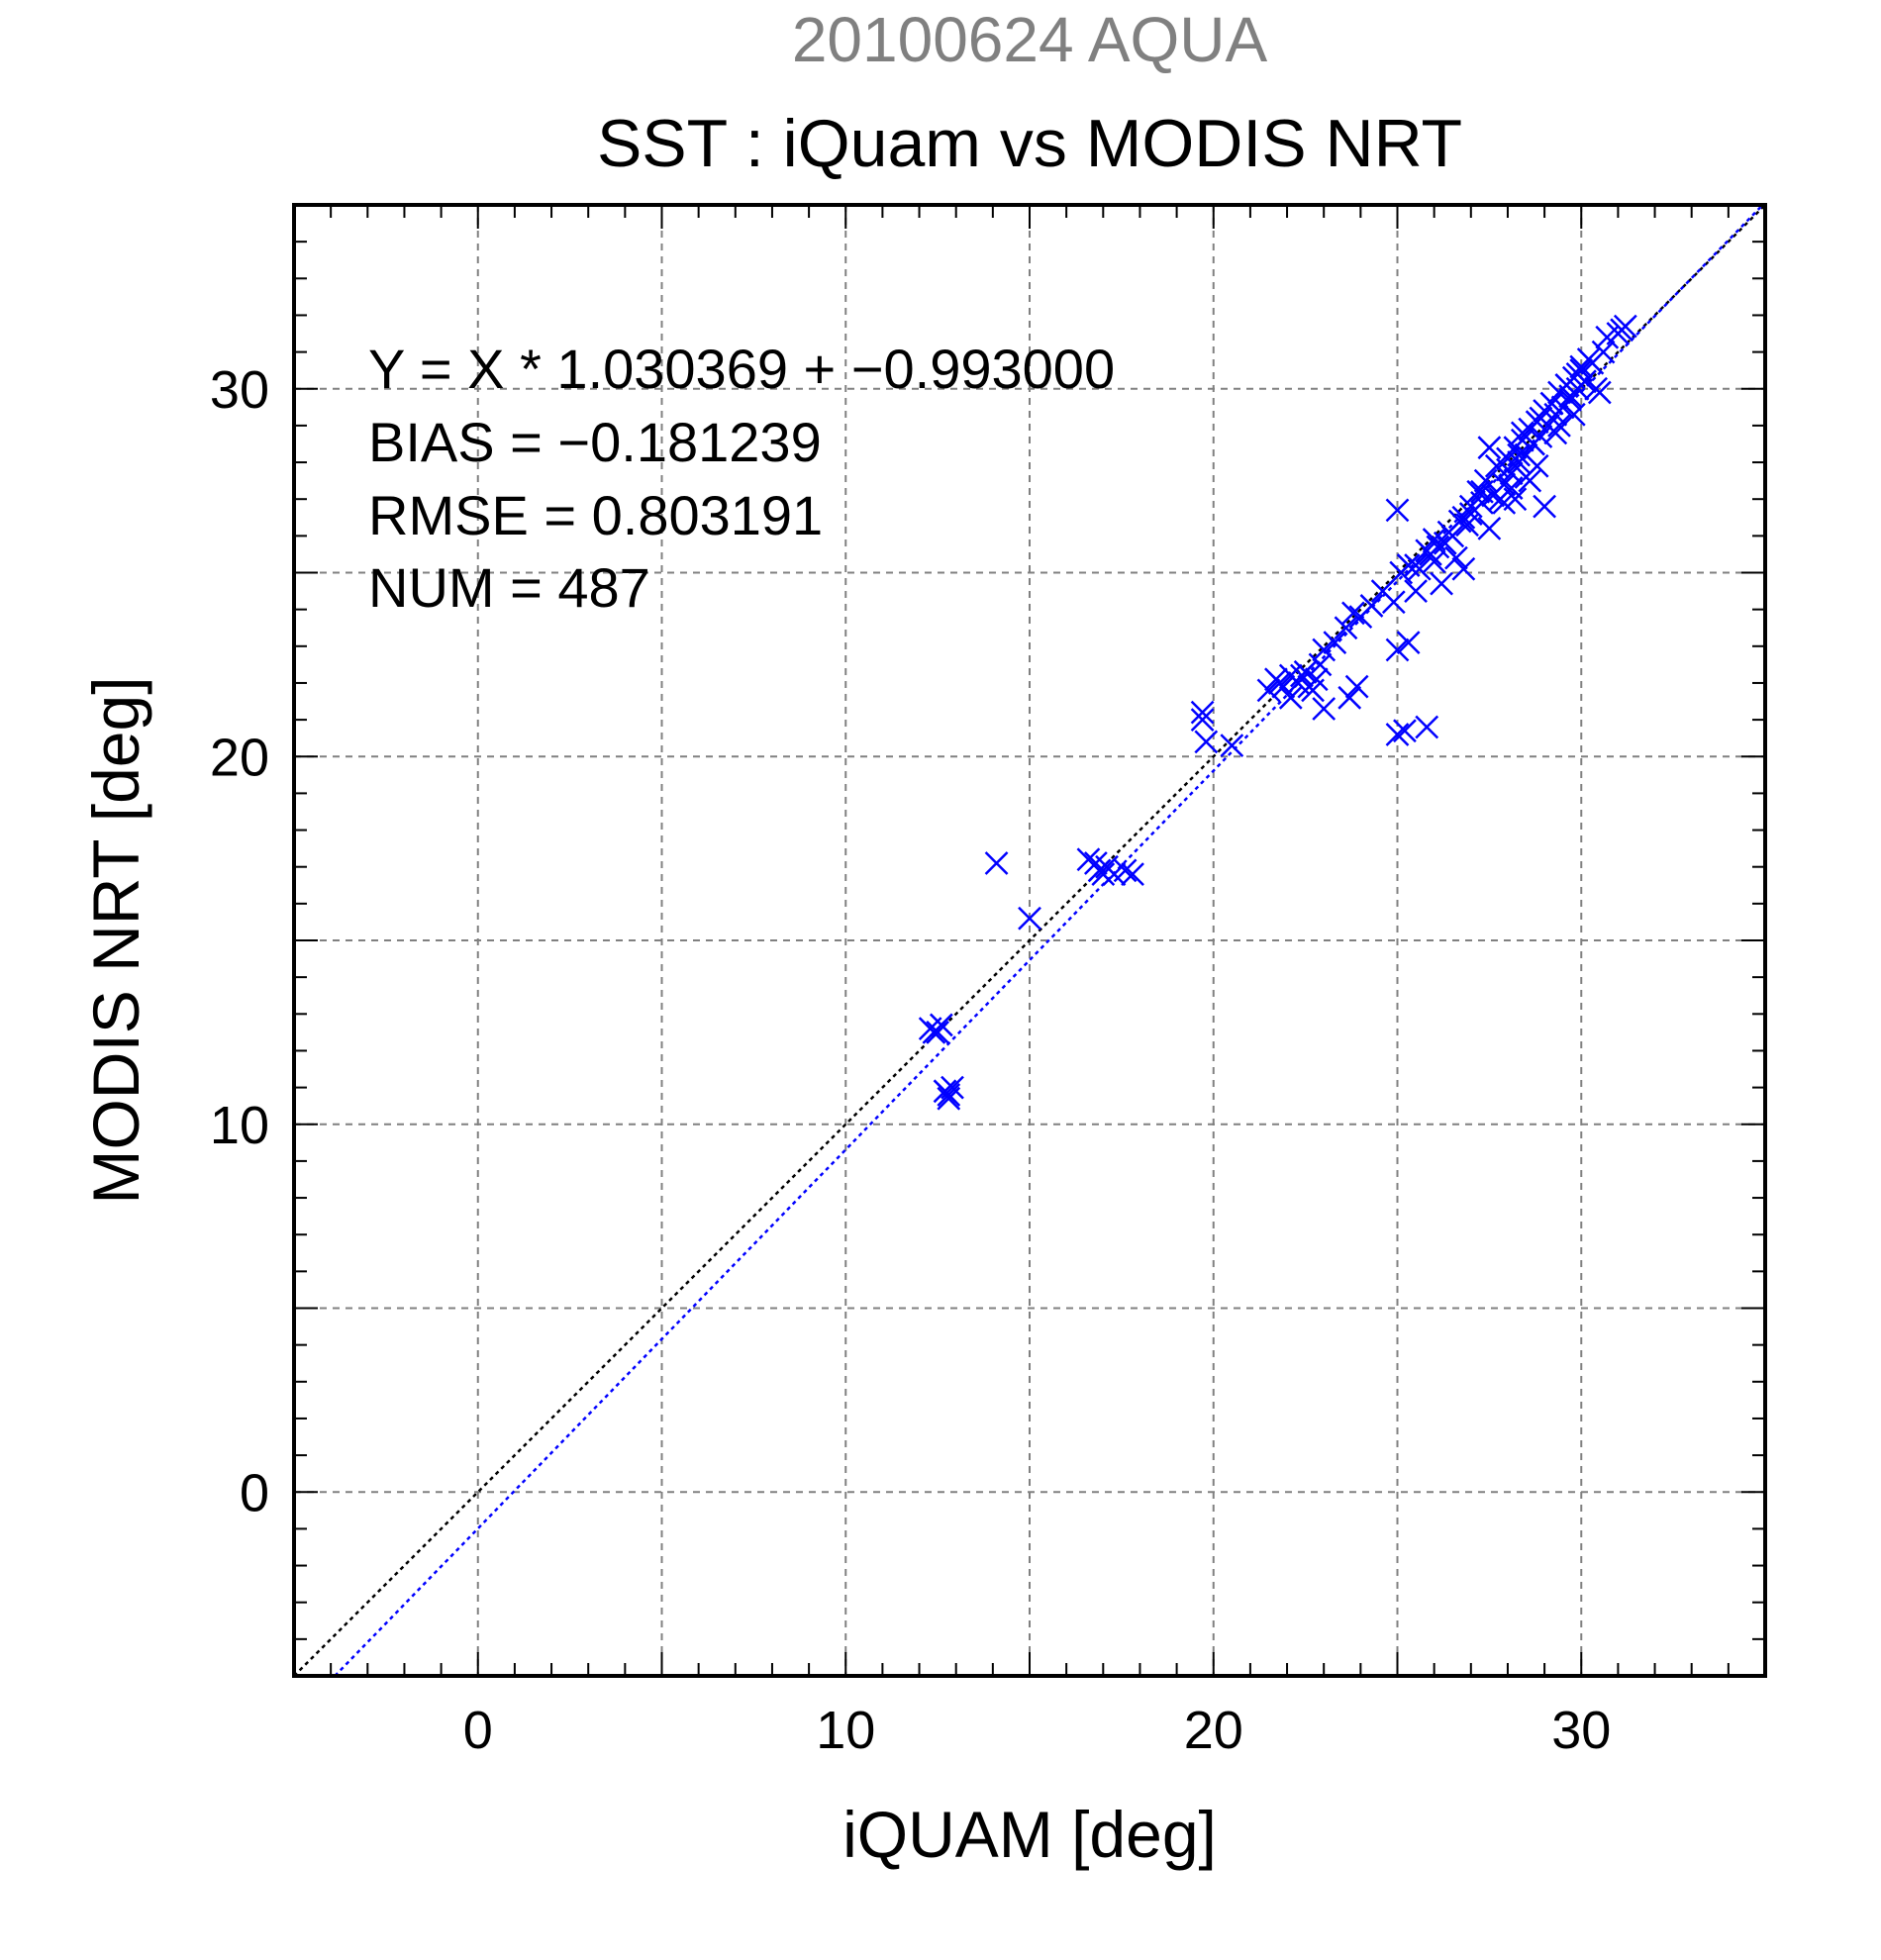 The height and width of the screenshot is (1960, 1881). I want to click on x-tick-labels: 0 10 20 30, so click(1038, 1730).